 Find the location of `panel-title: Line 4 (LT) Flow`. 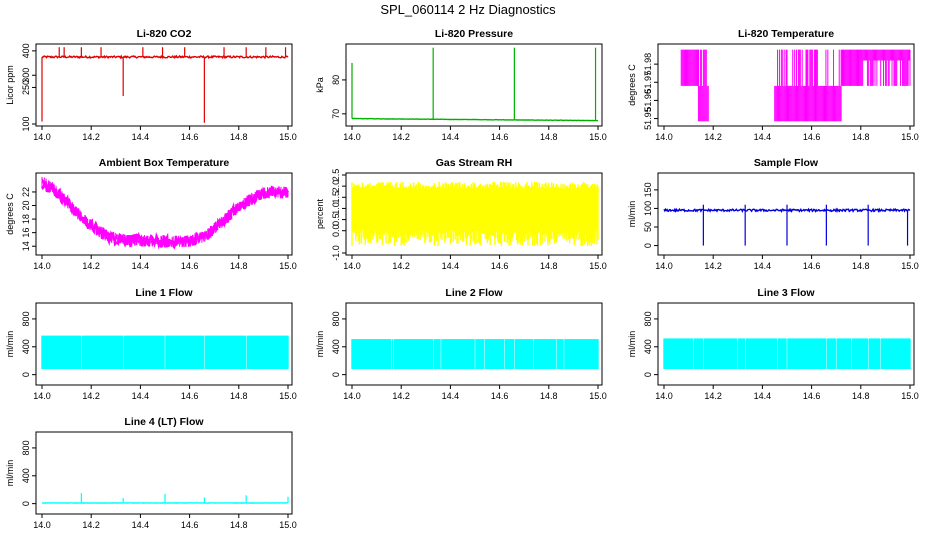

panel-title: Line 4 (LT) Flow is located at coordinates (164, 422).